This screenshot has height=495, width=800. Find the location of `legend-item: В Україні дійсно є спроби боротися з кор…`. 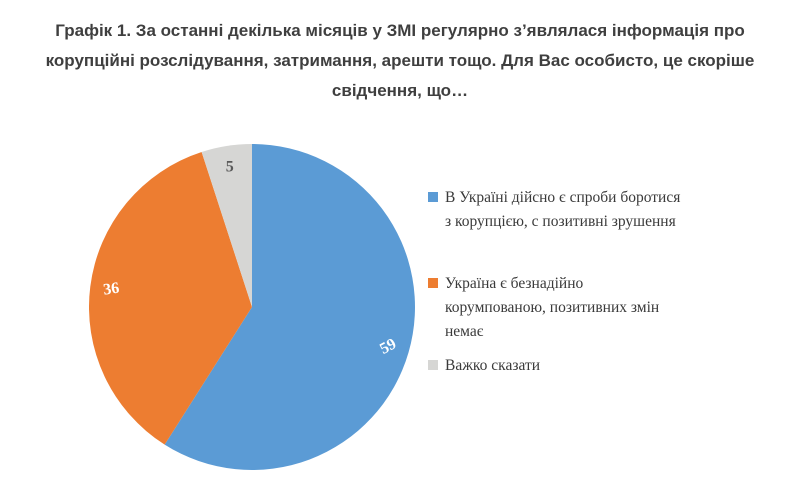

legend-item: В Україні дійсно є спроби боротися з кор… is located at coordinates (609, 210).